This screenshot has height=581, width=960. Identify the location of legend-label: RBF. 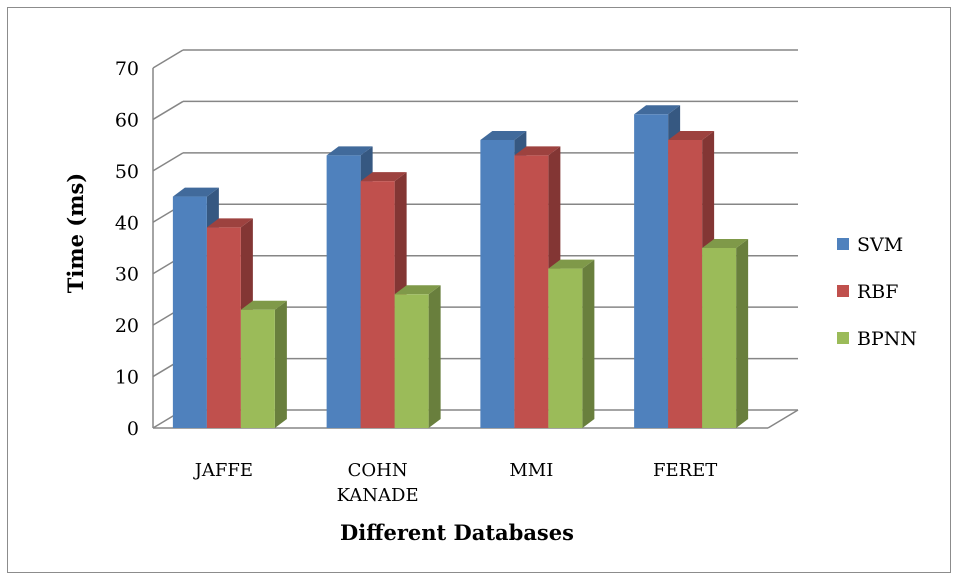
(877, 292).